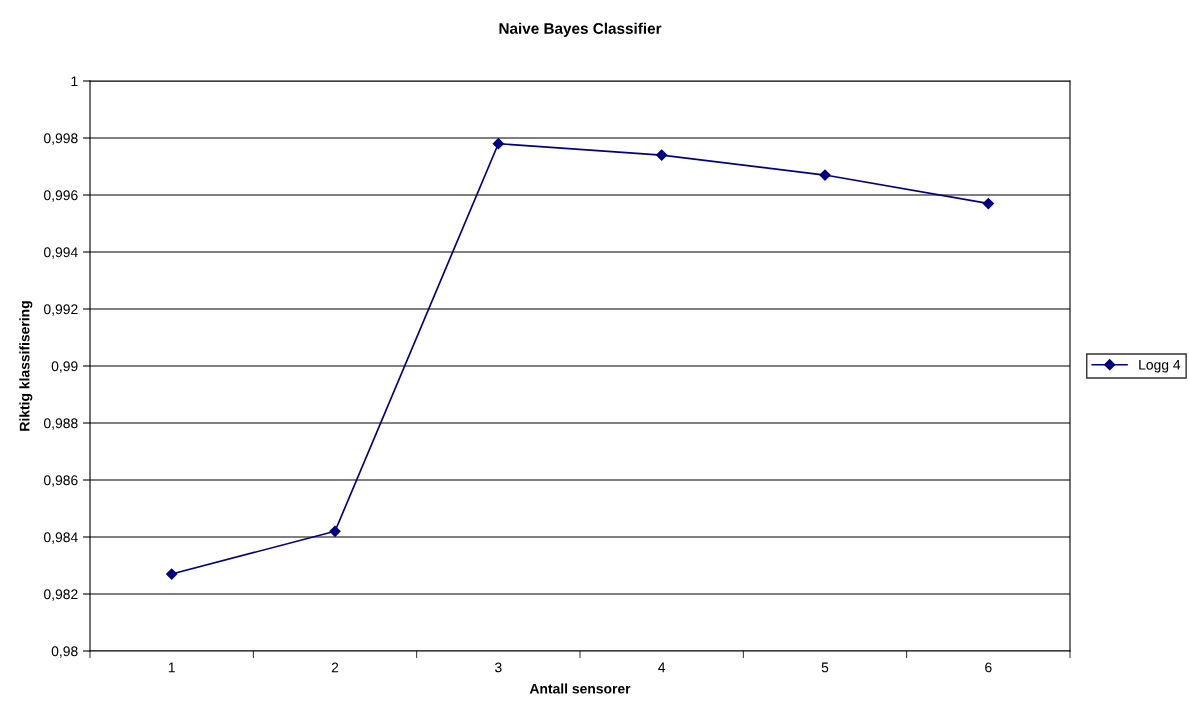 This screenshot has width=1189, height=711. What do you see at coordinates (64, 367) in the screenshot?
I see `y-tick-label: 0,99` at bounding box center [64, 367].